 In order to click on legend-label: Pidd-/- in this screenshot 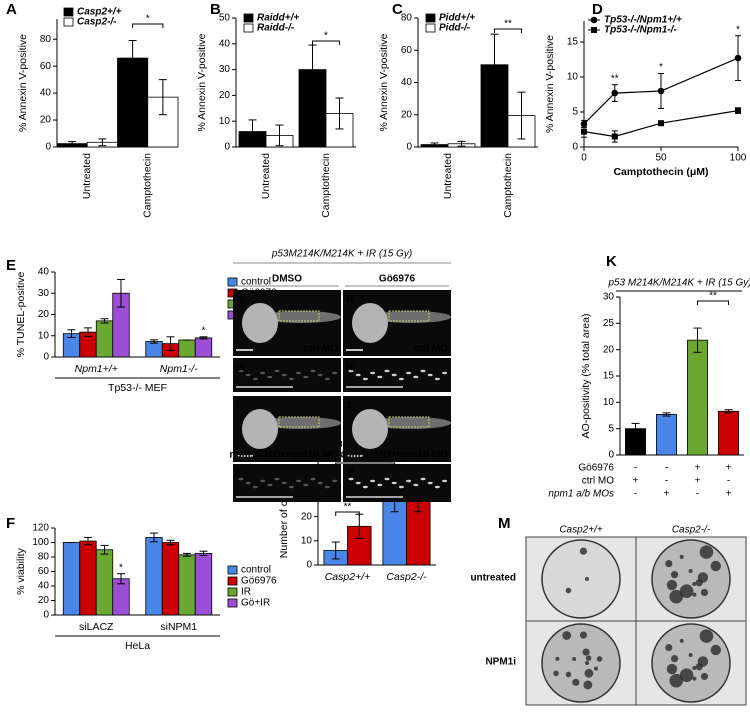, I will do `click(455, 28)`.